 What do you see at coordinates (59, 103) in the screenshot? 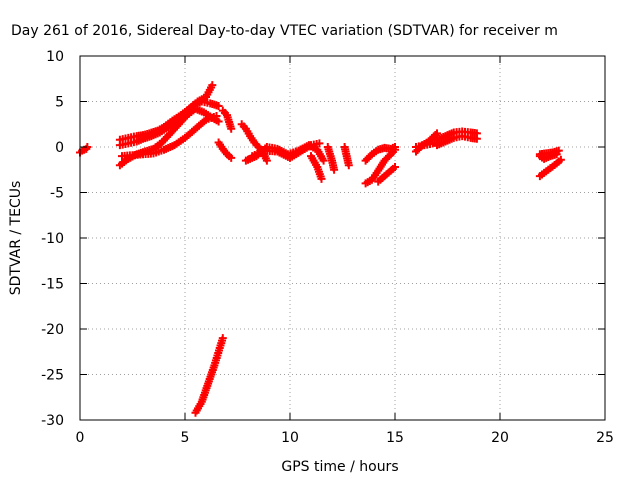
I see `y-tick-label: 5` at bounding box center [59, 103].